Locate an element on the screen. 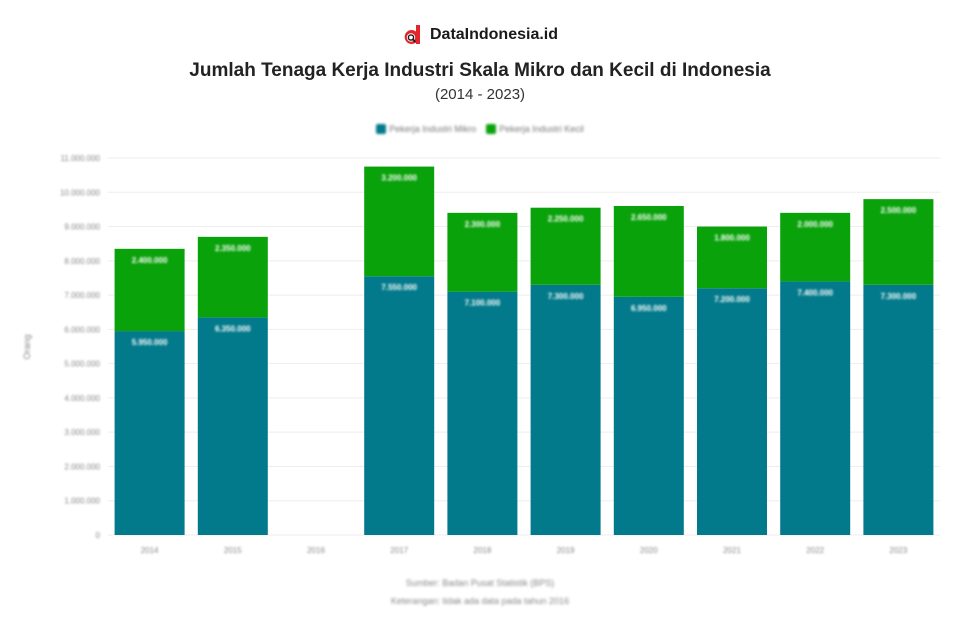  y-axis-title: Orang is located at coordinates (27, 346).